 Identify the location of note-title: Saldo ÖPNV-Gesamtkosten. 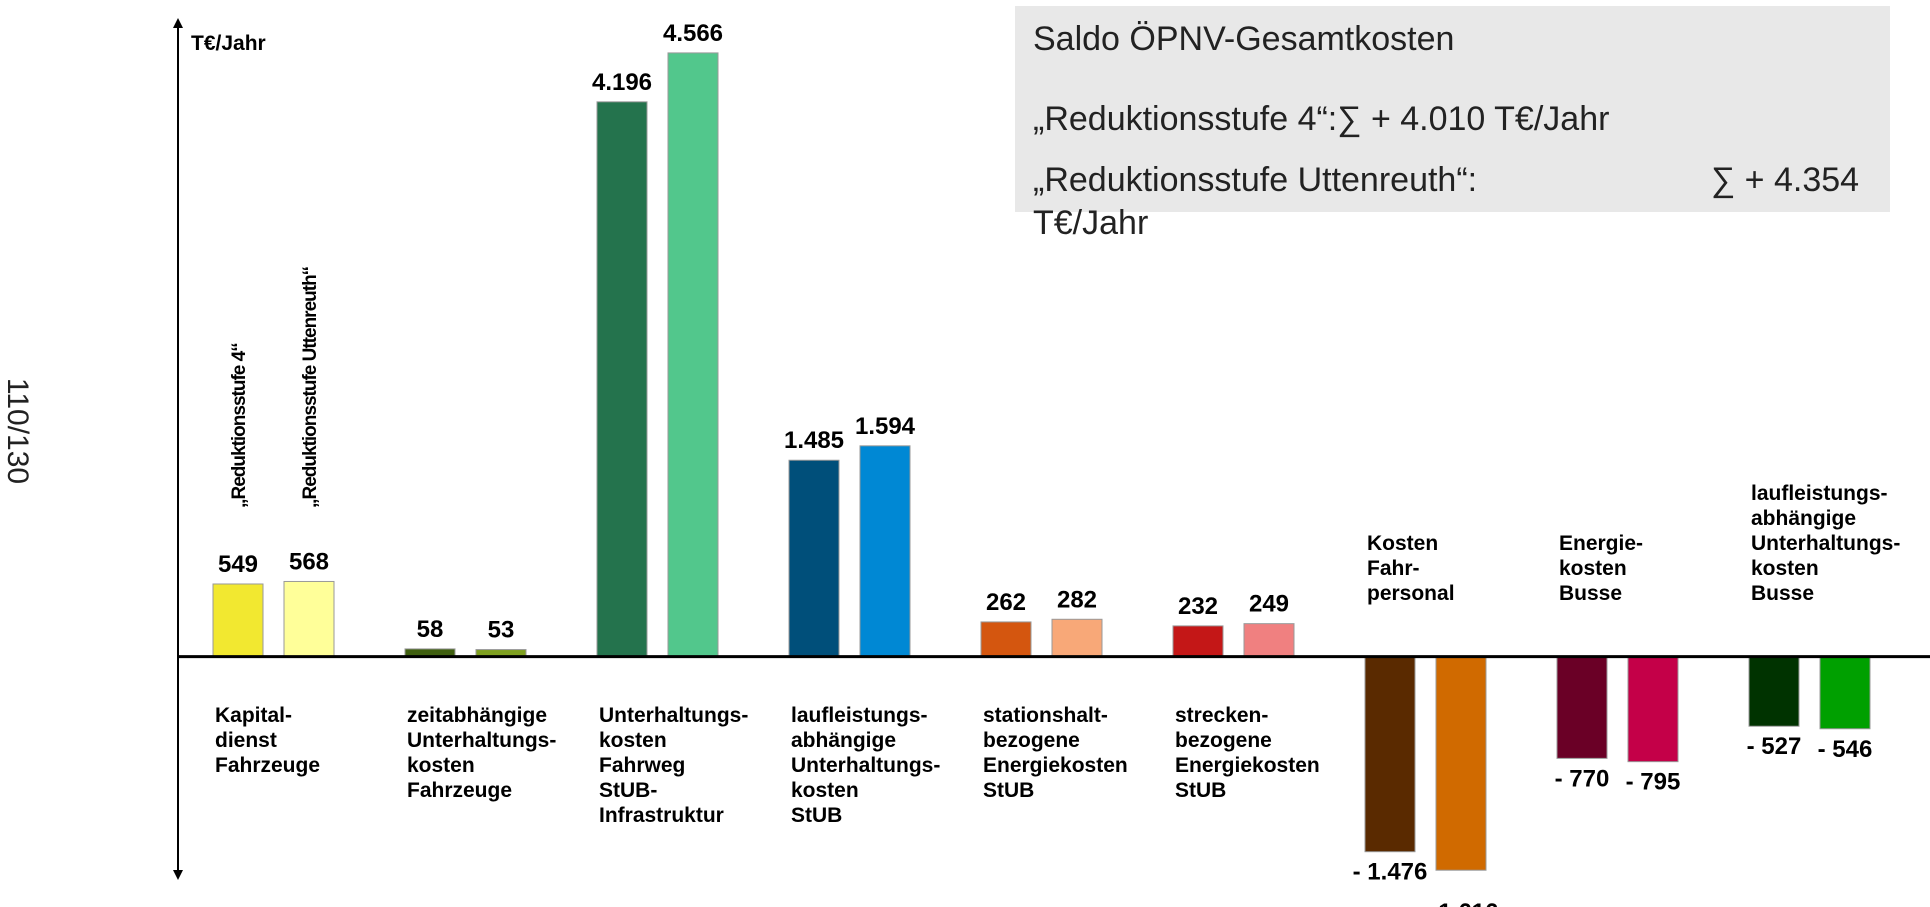
(1243, 39).